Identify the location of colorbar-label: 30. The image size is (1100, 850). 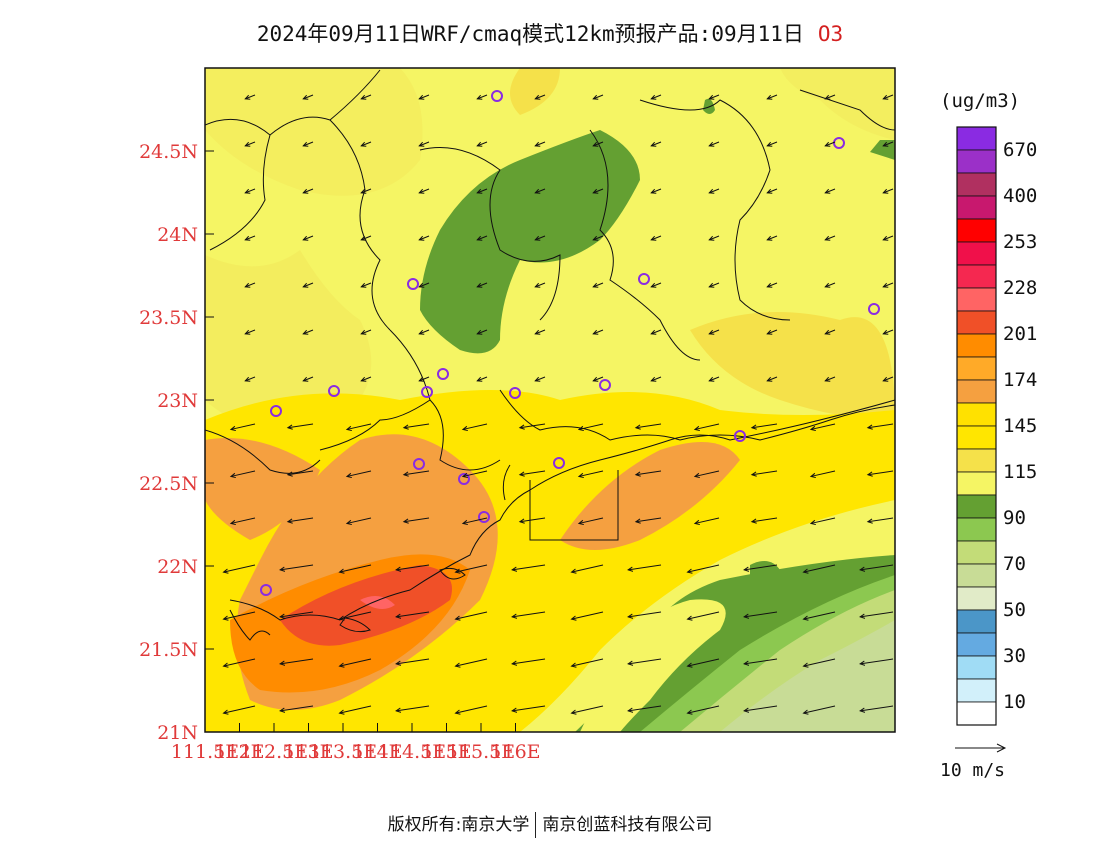
(1014, 656).